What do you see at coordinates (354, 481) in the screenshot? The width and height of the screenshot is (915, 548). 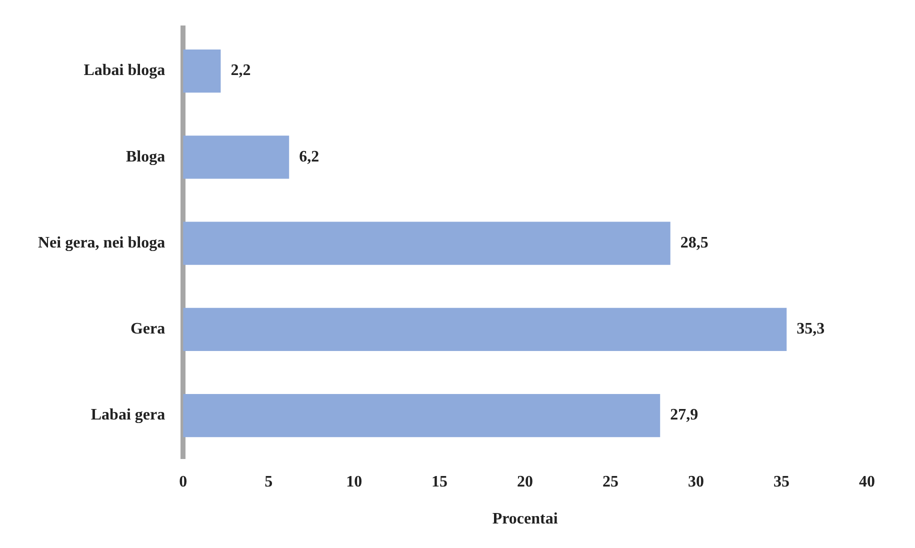 I see `x-tick-label: 10` at bounding box center [354, 481].